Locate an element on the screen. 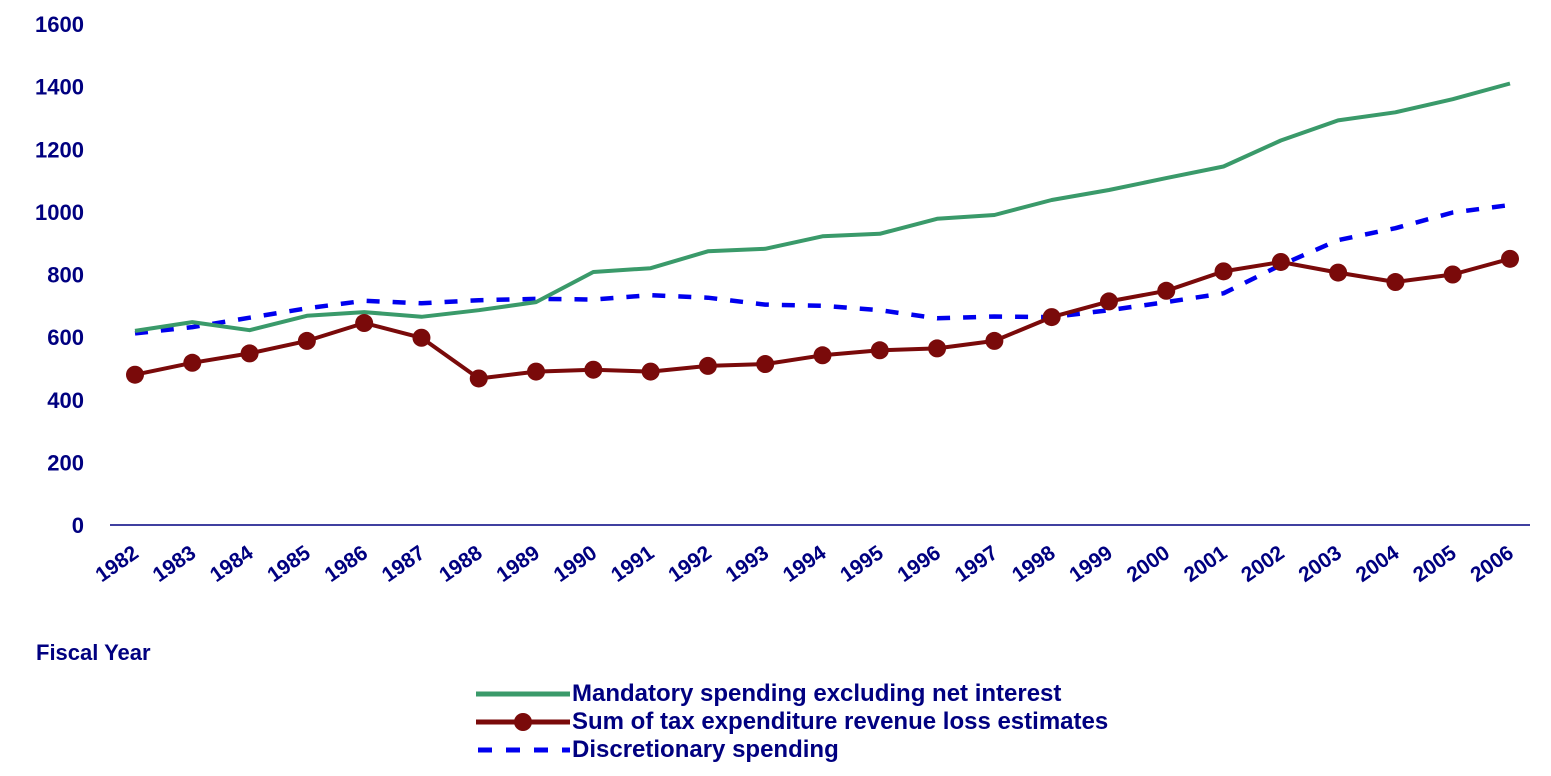 The image size is (1551, 776). x-tick-label: 2006 is located at coordinates (1491, 564).